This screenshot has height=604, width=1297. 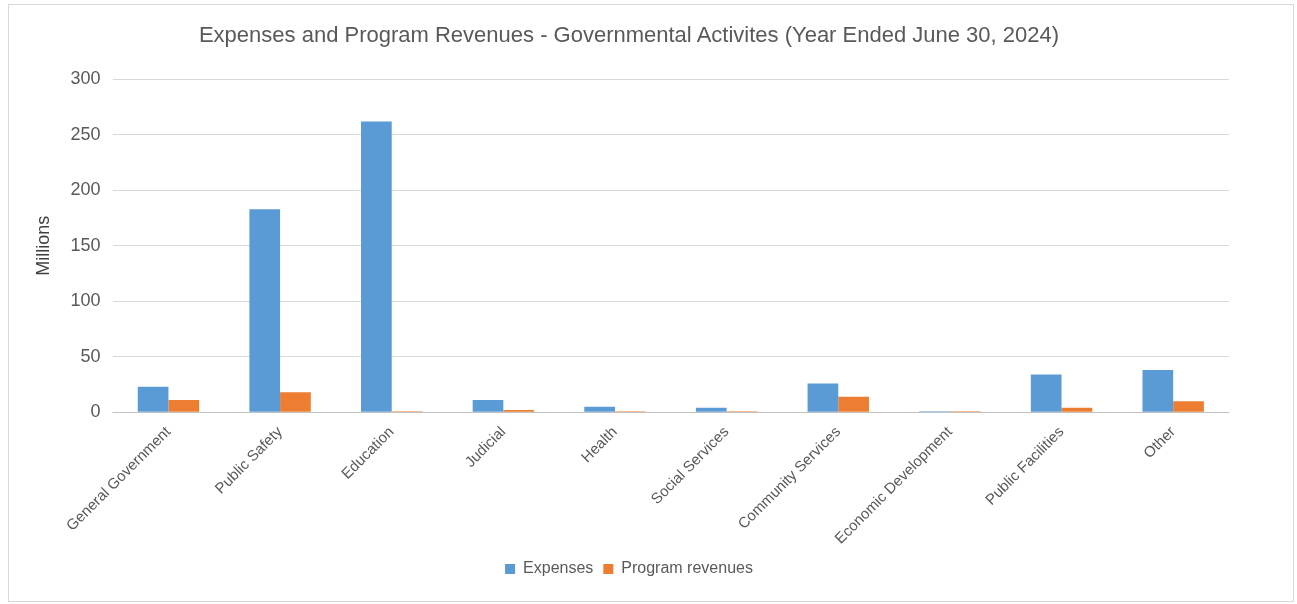 What do you see at coordinates (85, 78) in the screenshot?
I see `y-tick-label: 300` at bounding box center [85, 78].